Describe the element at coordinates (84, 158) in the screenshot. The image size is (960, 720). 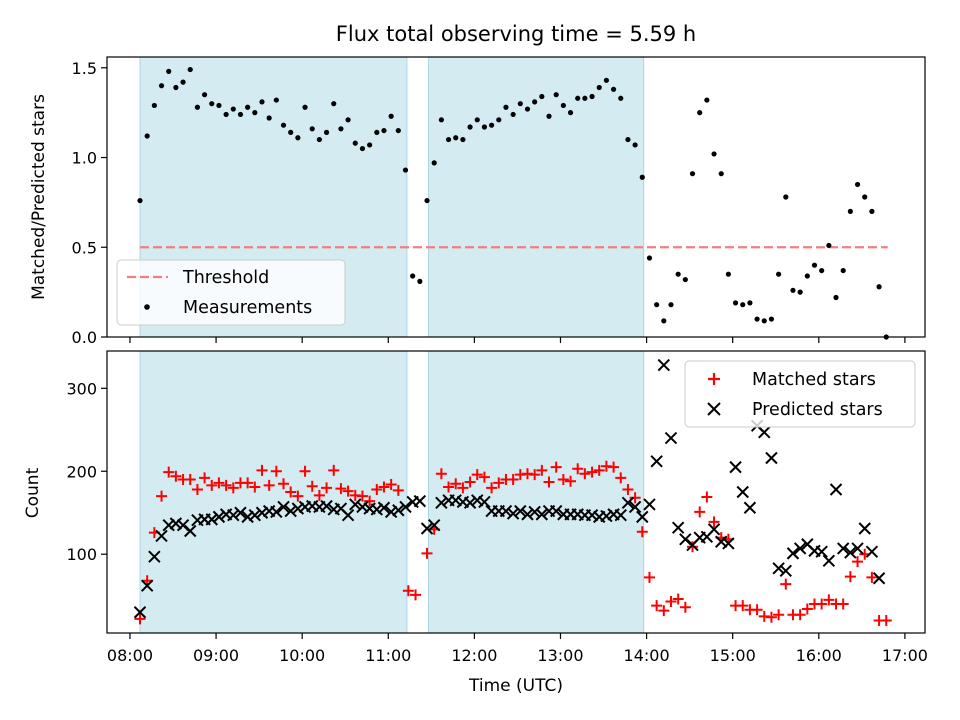
I see `y-tick-label: 1.0` at that location.